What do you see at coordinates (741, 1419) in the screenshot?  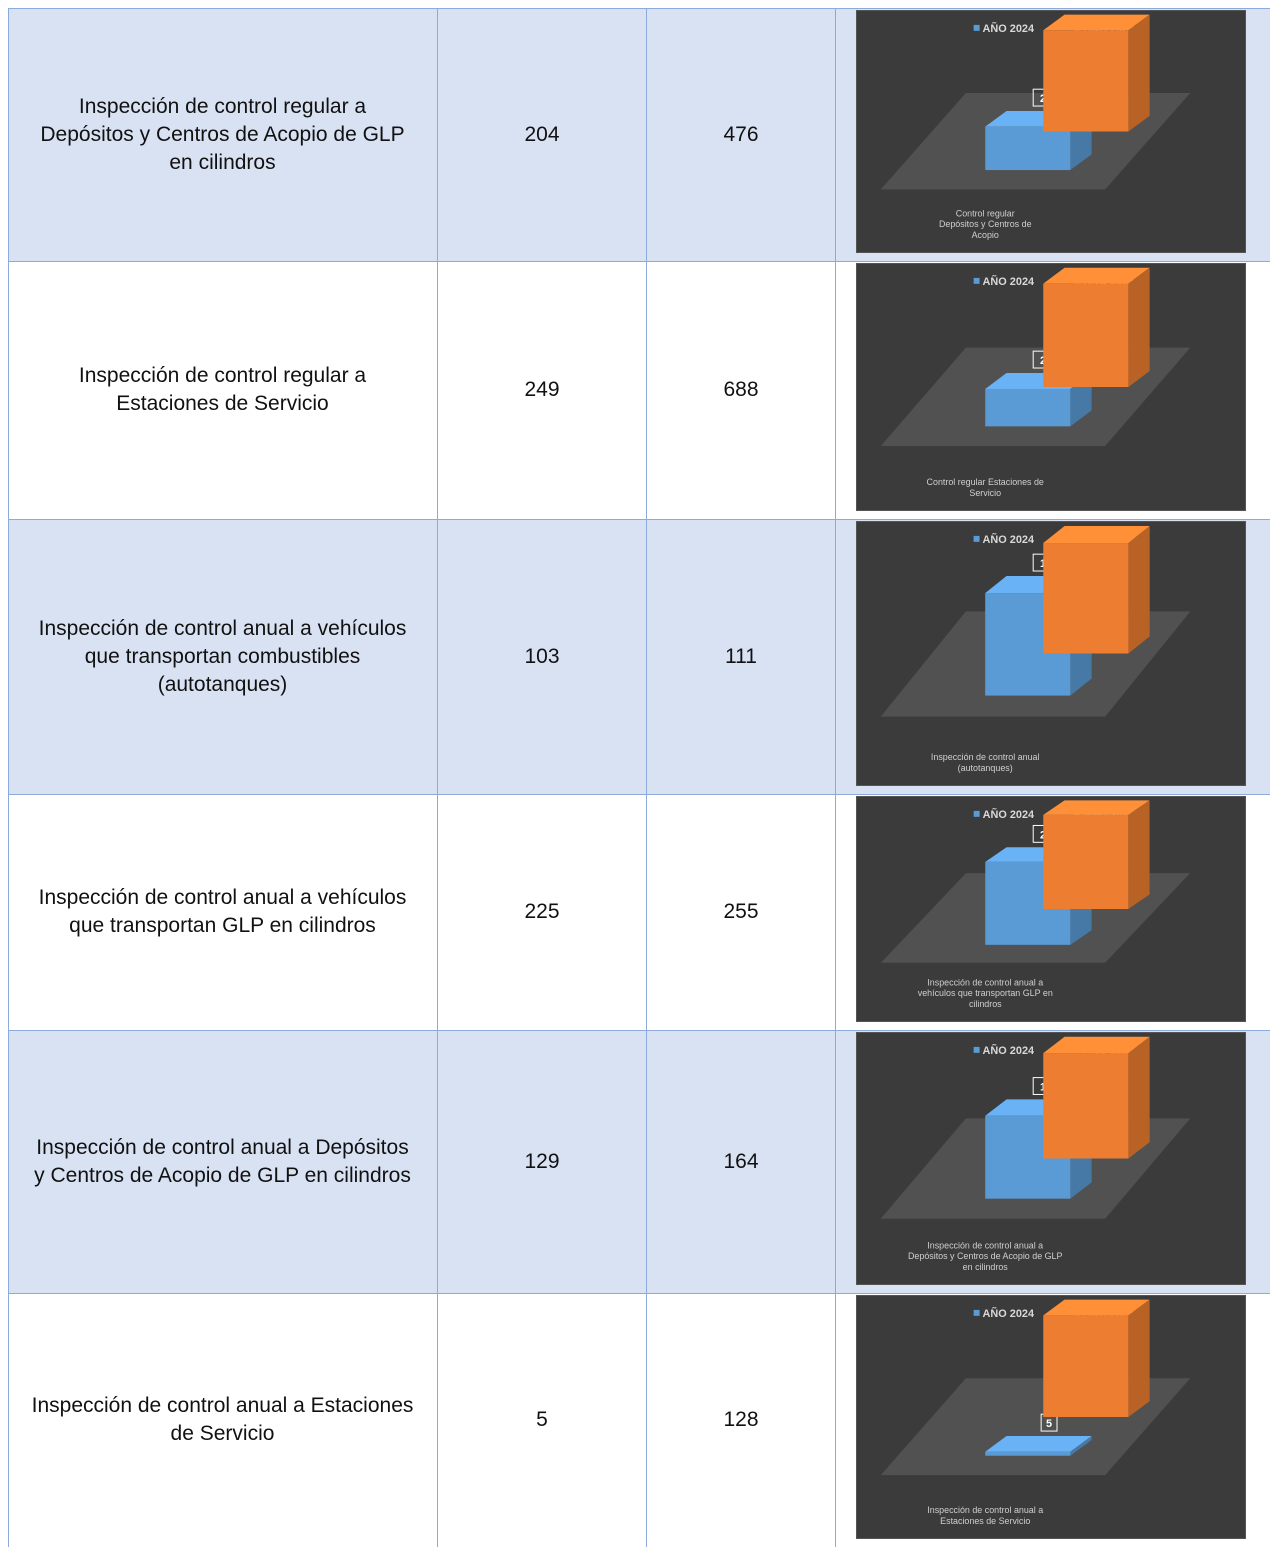 I see `value-2025-cell: 128` at bounding box center [741, 1419].